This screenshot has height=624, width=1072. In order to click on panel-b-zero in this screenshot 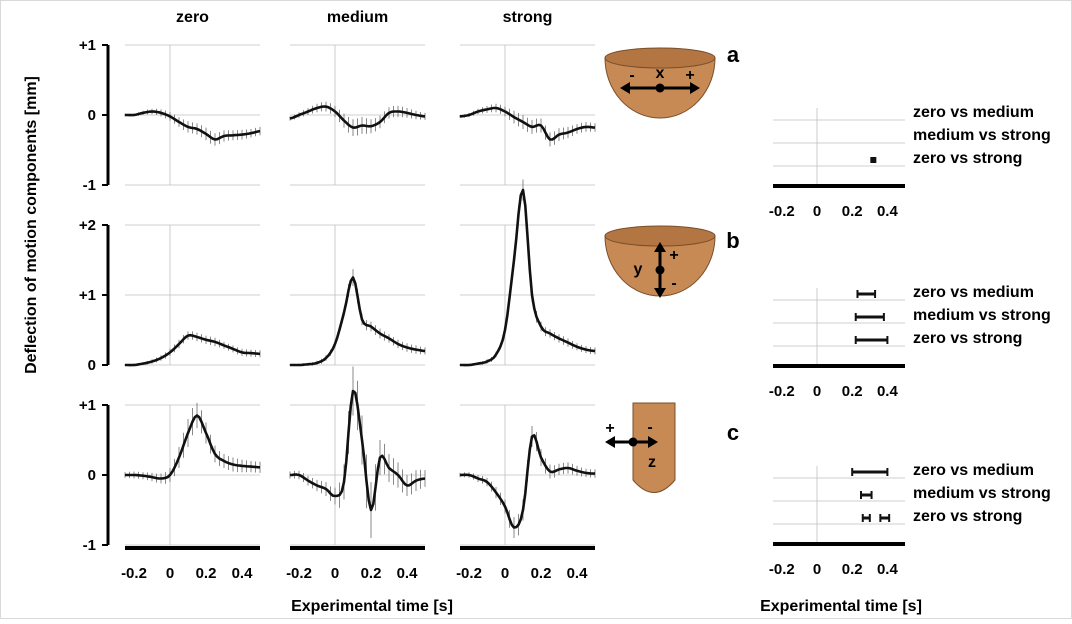, I will do `click(192, 295)`.